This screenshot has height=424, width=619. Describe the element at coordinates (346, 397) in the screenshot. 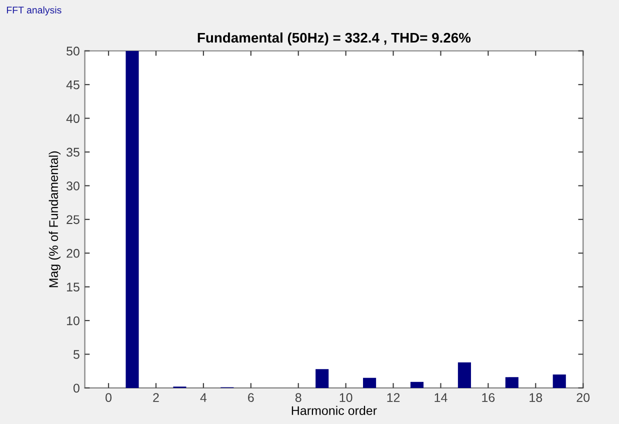

I see `x-tick-label: 10` at that location.